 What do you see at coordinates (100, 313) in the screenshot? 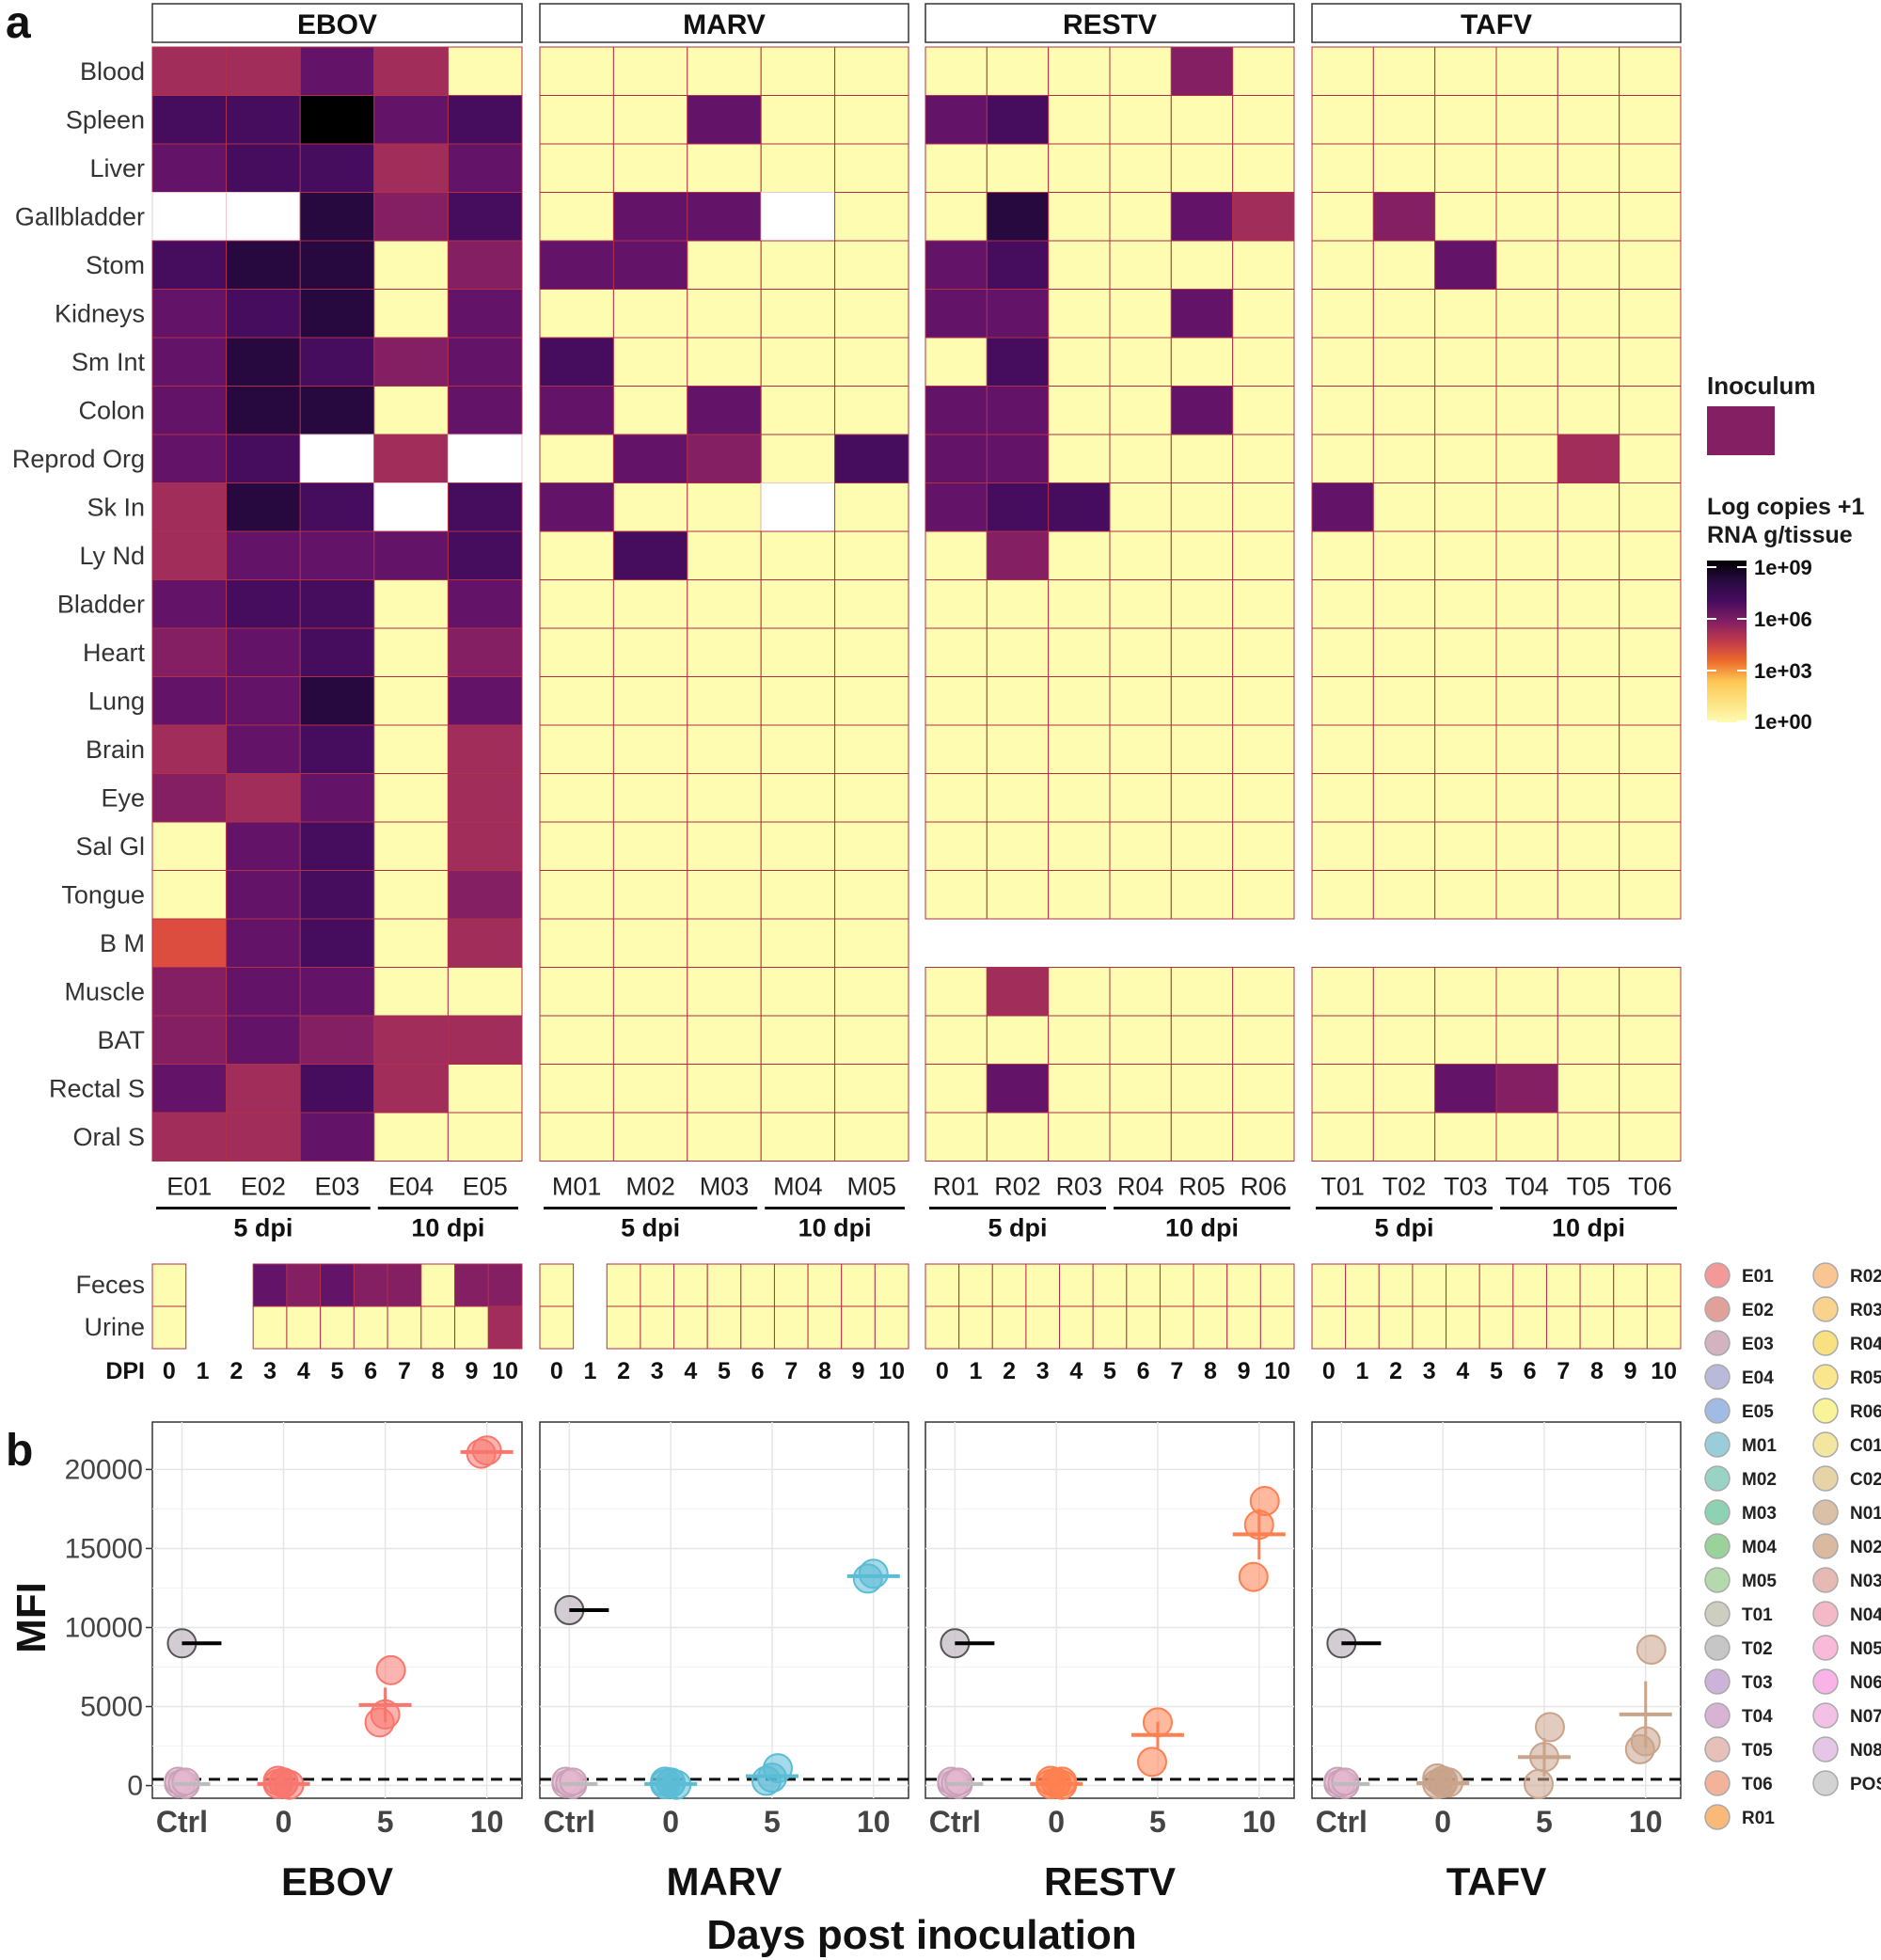
I see `tissue-label: Kidneys` at bounding box center [100, 313].